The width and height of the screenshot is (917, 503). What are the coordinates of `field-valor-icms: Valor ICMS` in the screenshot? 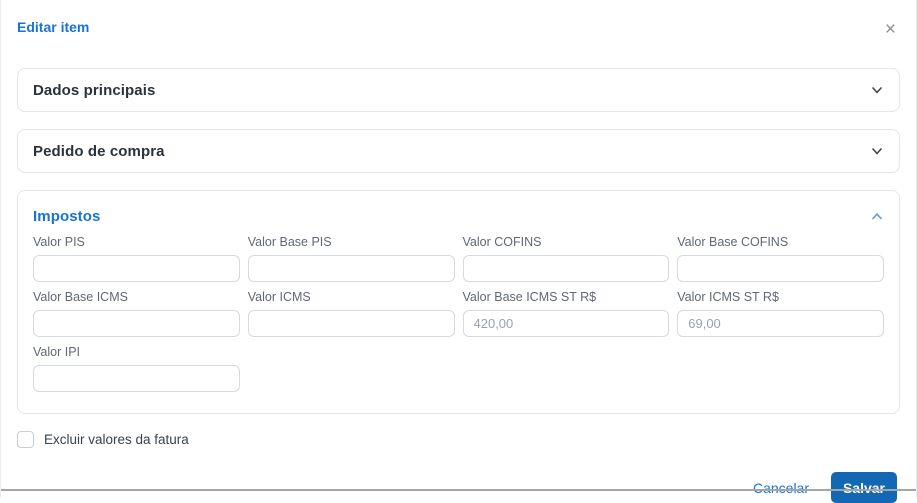 It's located at (351, 313).